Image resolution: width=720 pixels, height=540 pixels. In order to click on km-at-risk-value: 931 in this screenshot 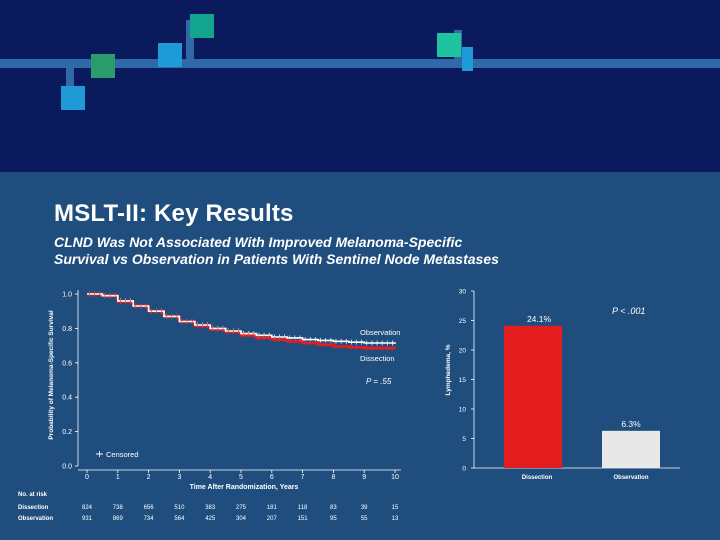, I will do `click(87, 519)`.